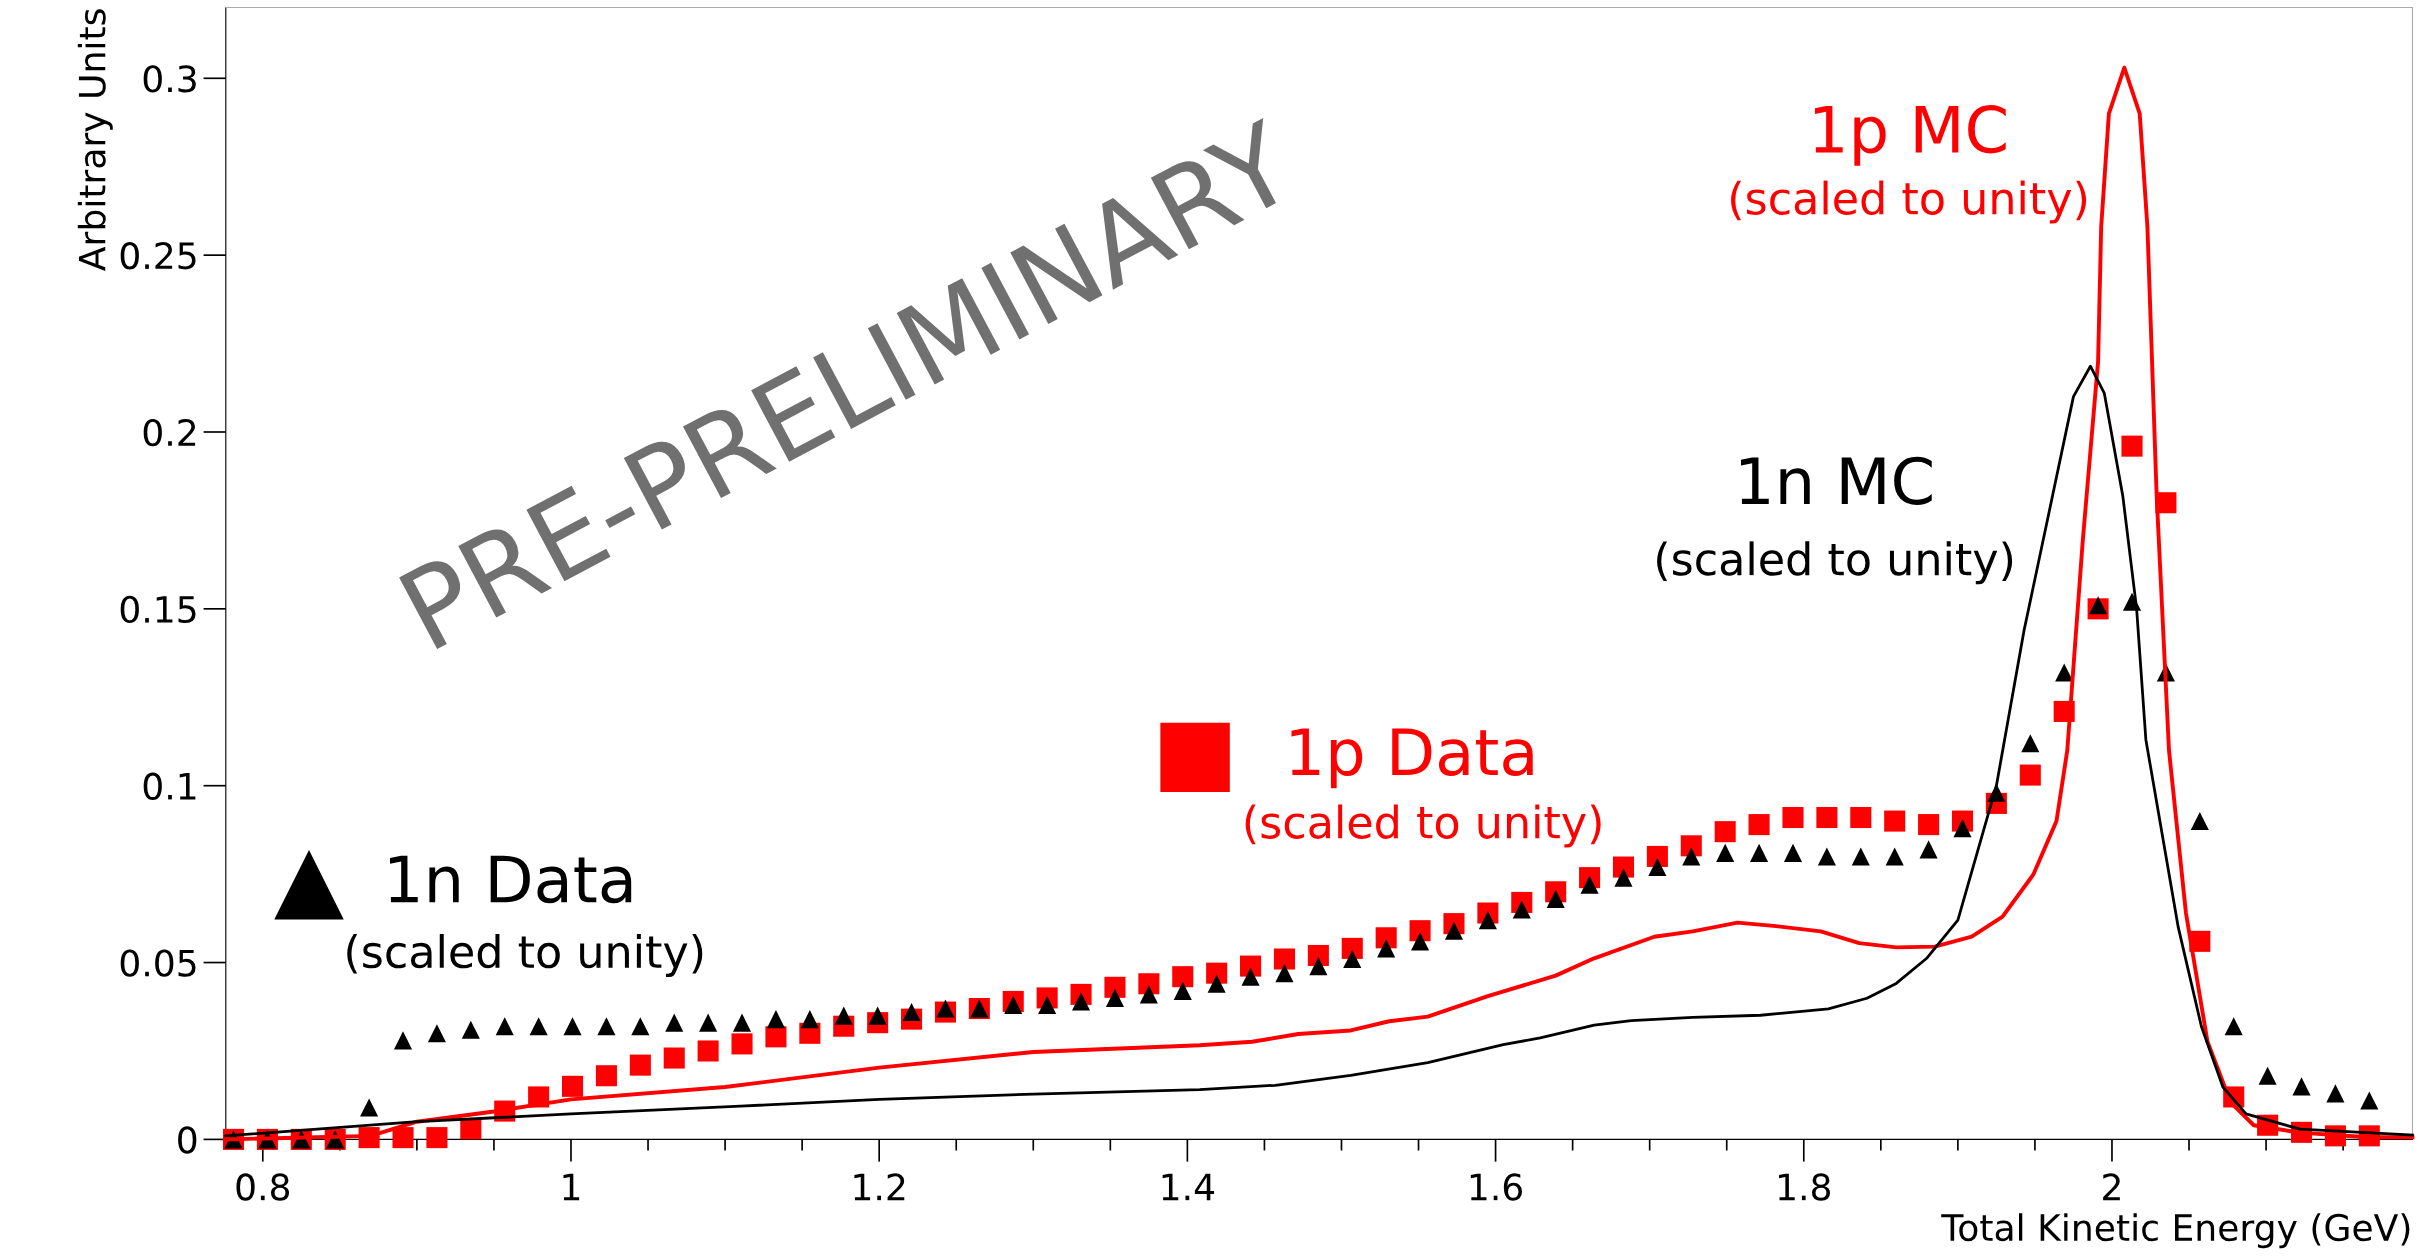 This screenshot has width=2428, height=1259. What do you see at coordinates (879, 1187) in the screenshot?
I see `x-tick-label: 1.2` at bounding box center [879, 1187].